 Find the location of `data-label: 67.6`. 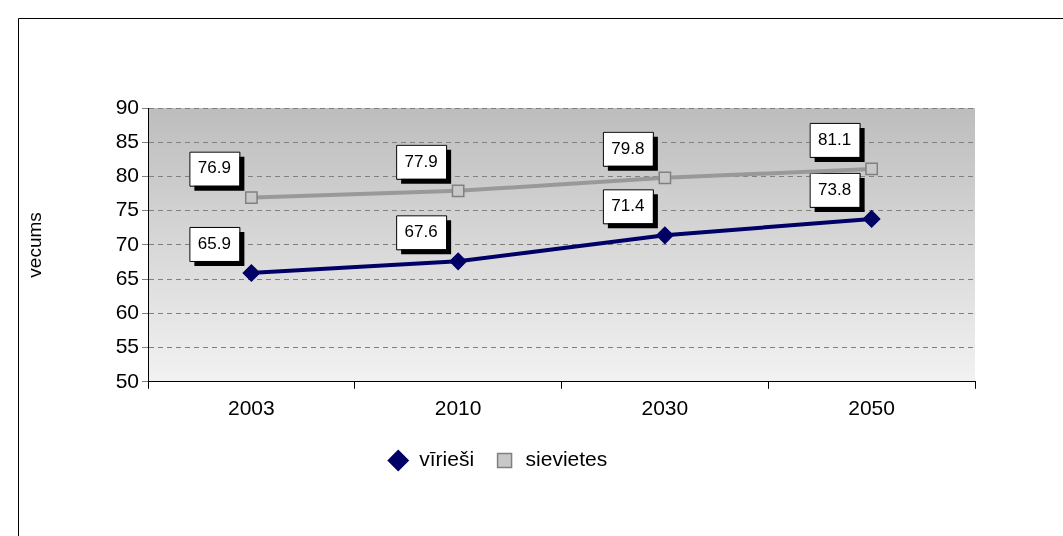

data-label: 67.6 is located at coordinates (421, 232).